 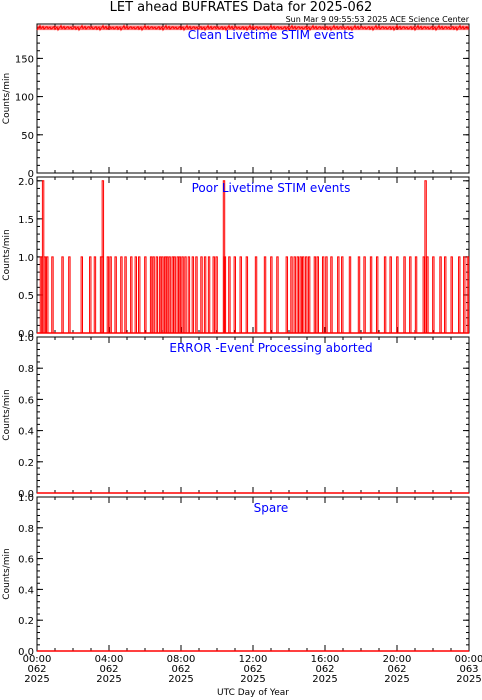 What do you see at coordinates (241, 7) in the screenshot?
I see `chart-title: LET ahead BUFRATES Data for 2025-062` at bounding box center [241, 7].